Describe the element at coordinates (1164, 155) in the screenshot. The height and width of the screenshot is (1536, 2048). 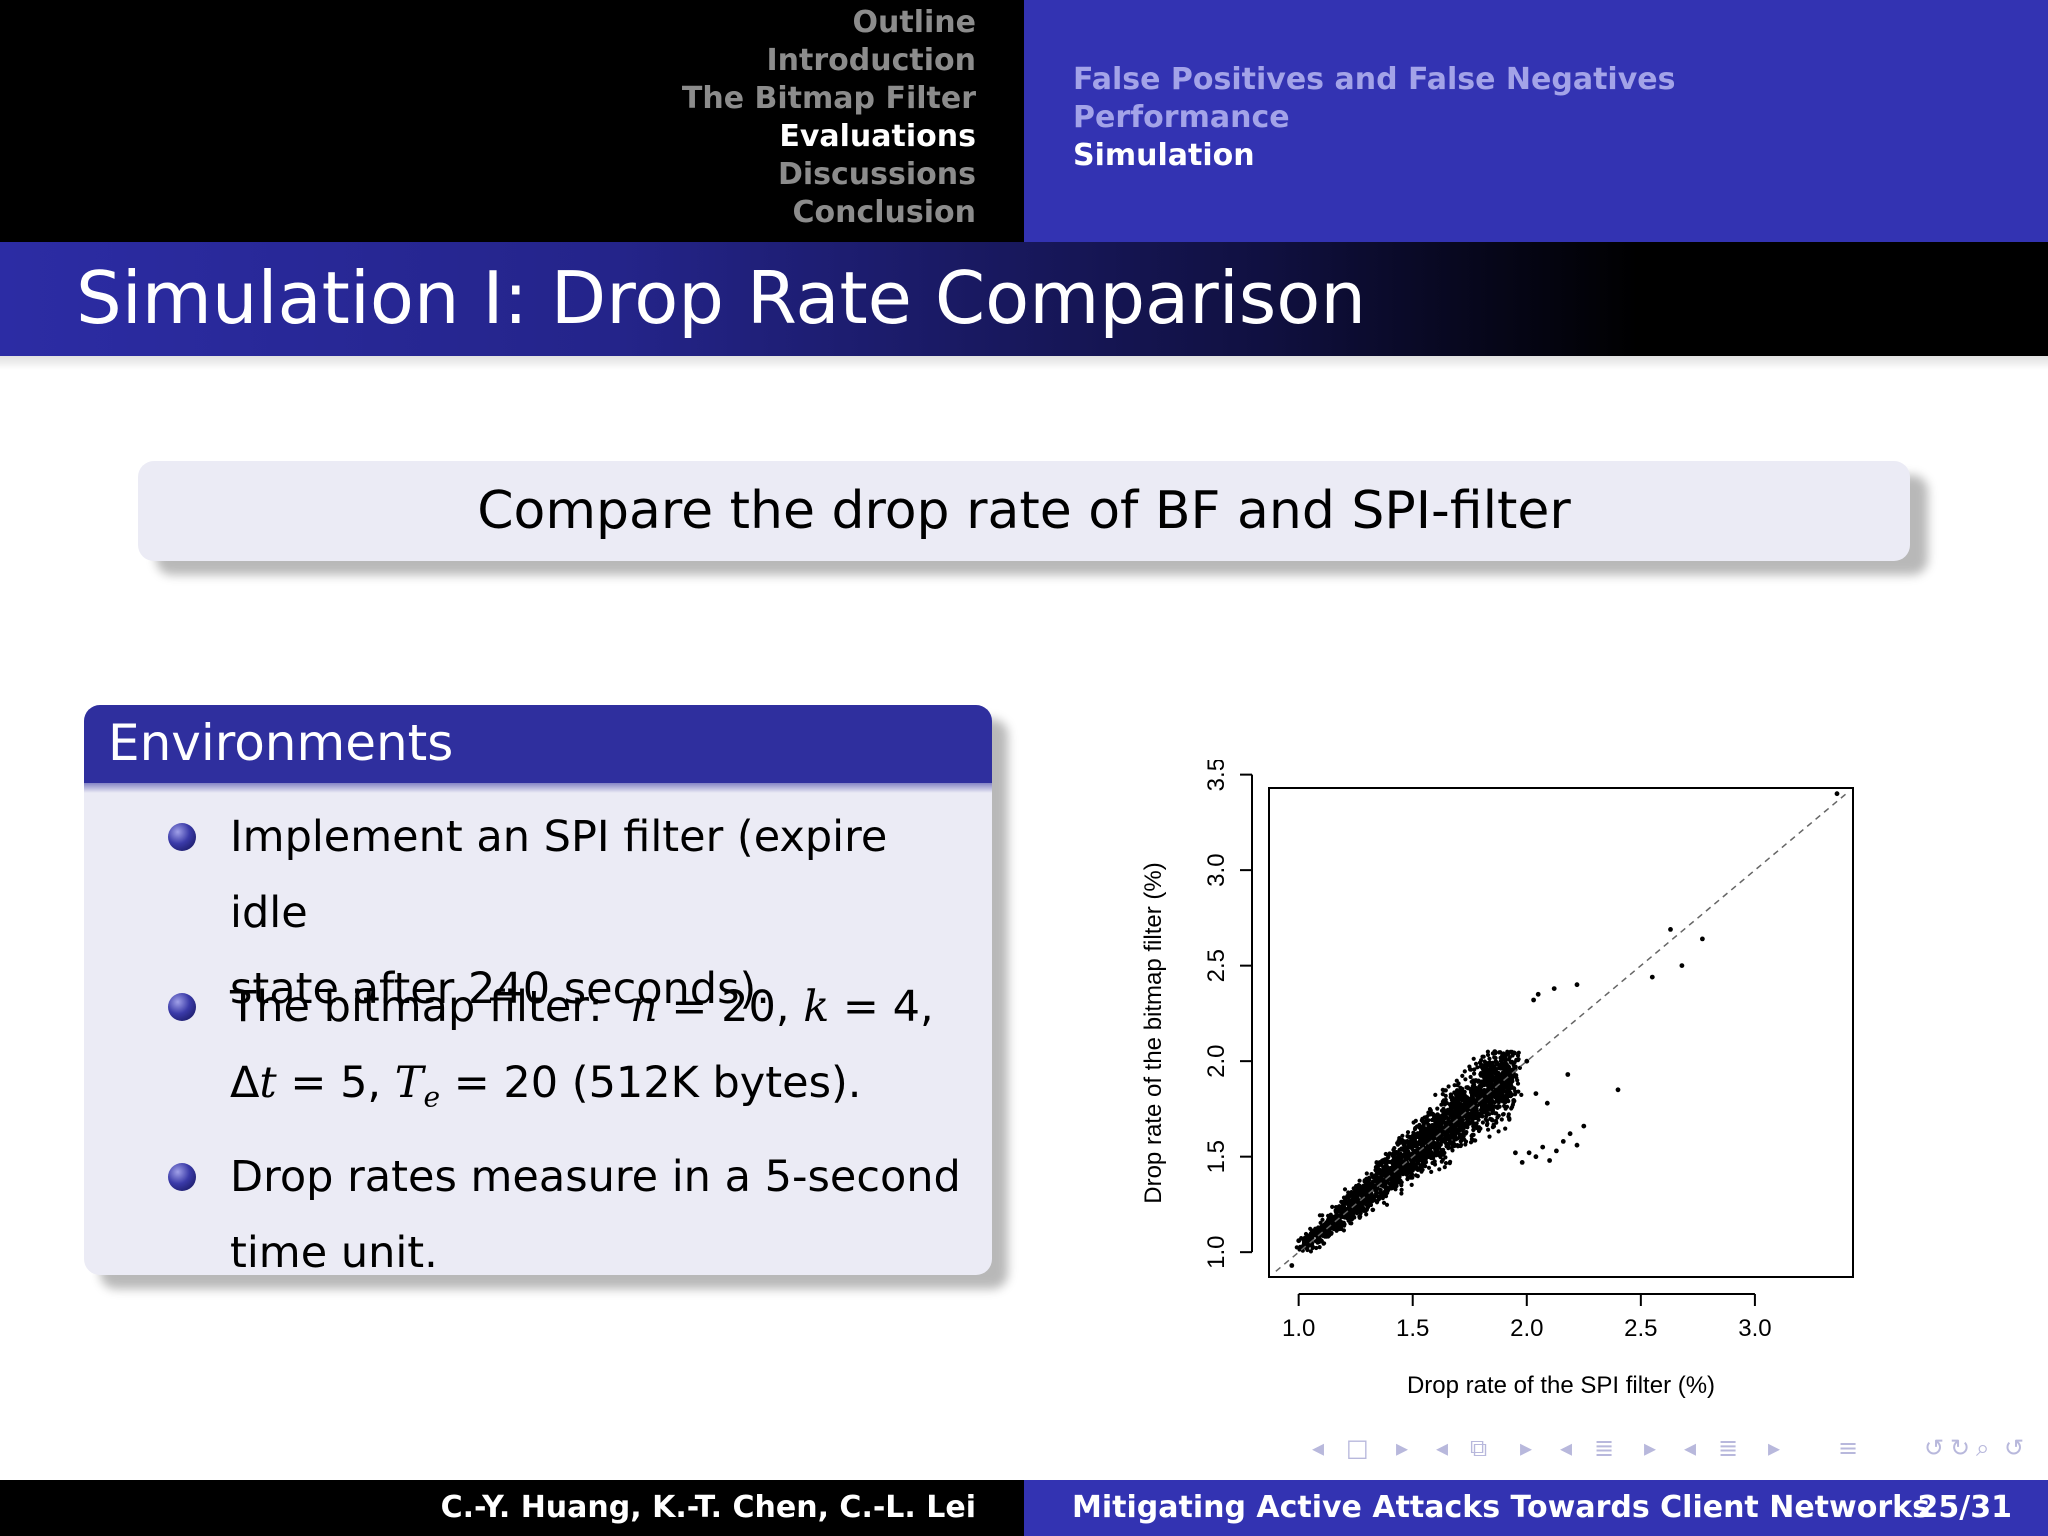
I see `nav-subsection-simulation: Simulation` at that location.